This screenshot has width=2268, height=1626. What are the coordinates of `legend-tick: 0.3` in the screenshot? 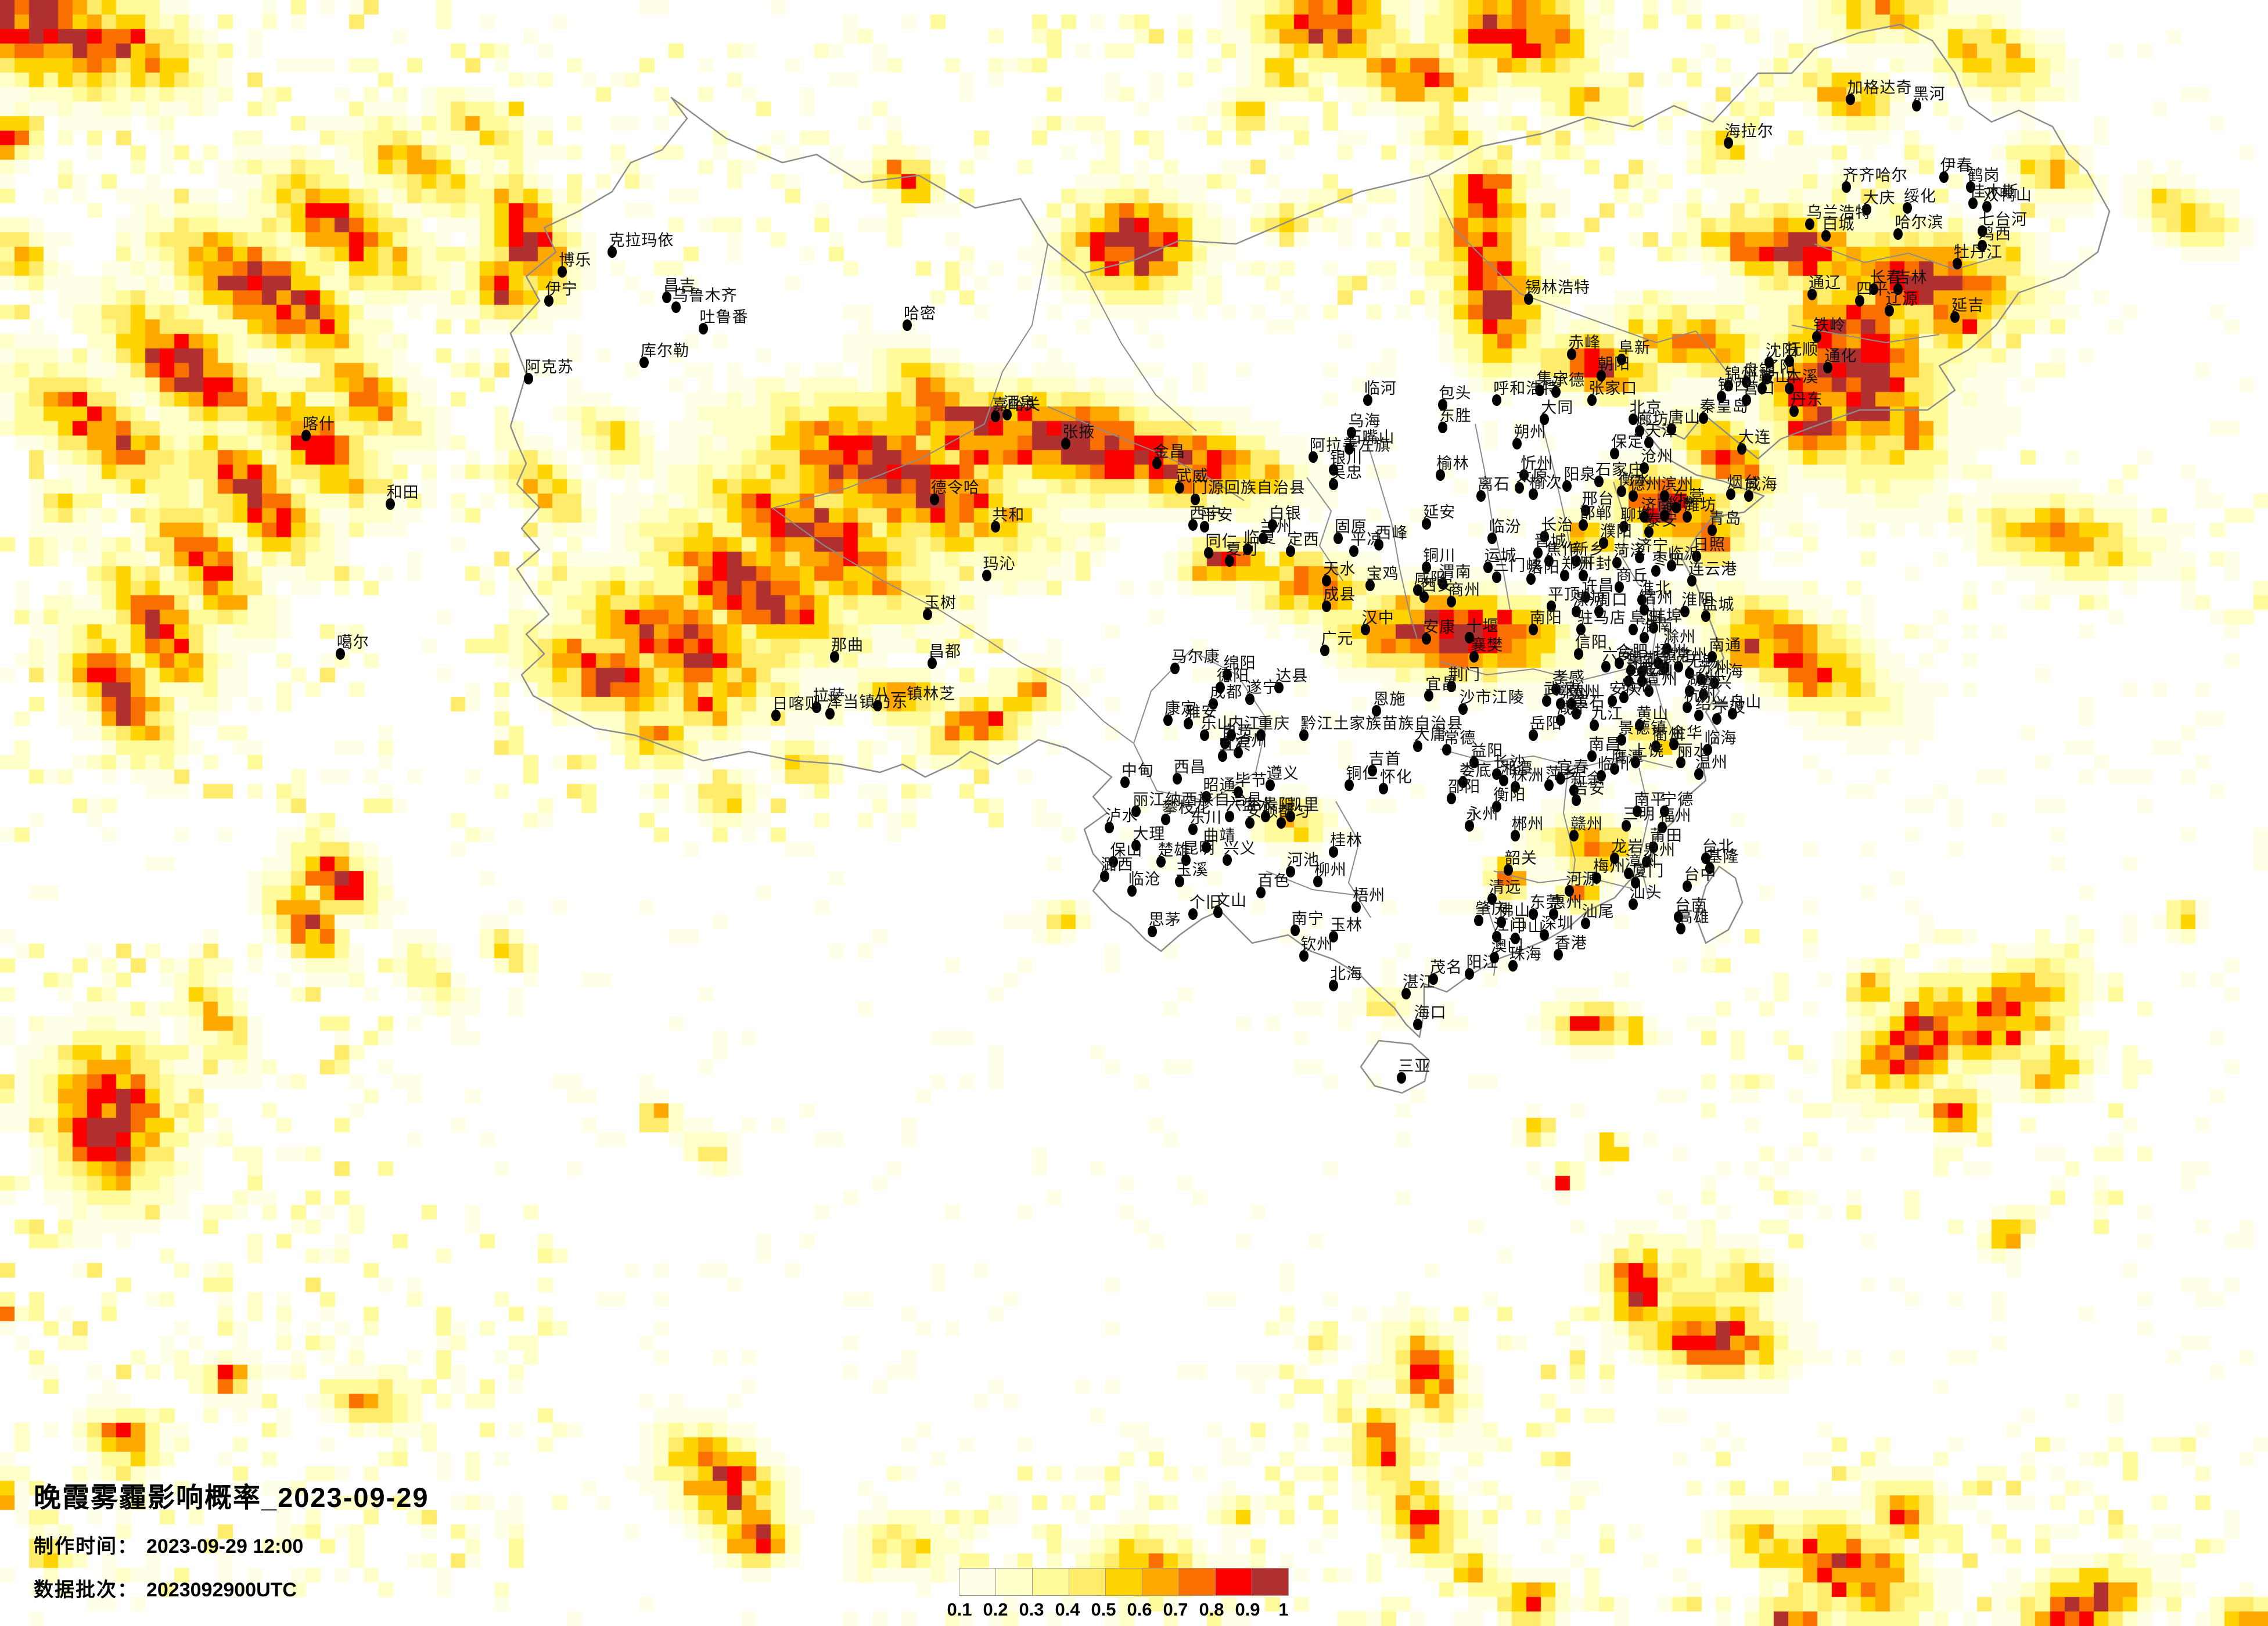 It's located at (1031, 1609).